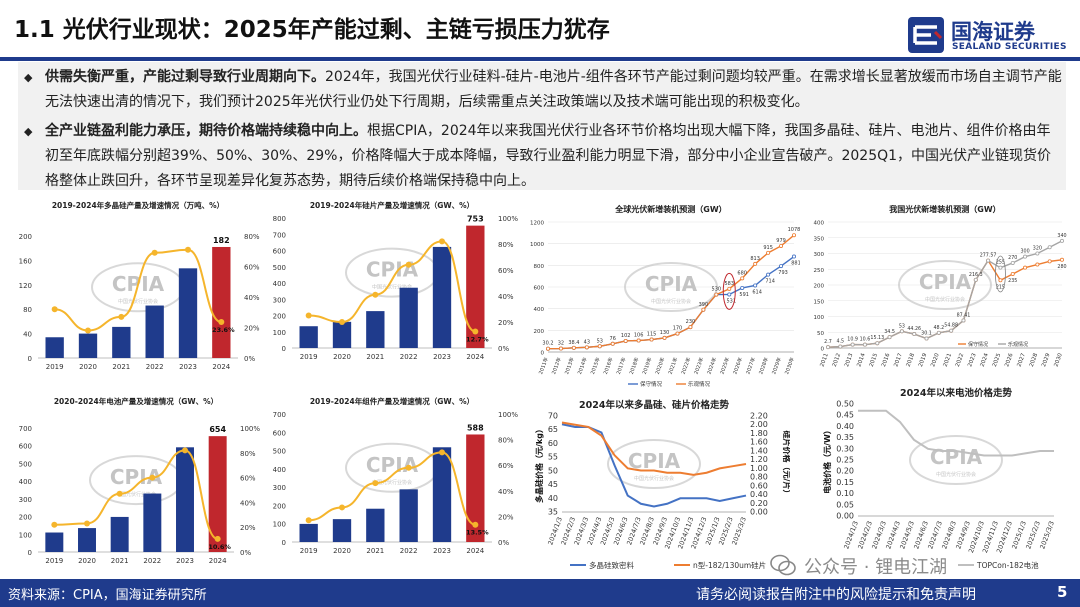 This screenshot has width=1080, height=607. I want to click on x-tick-label: 2023, so click(442, 551).